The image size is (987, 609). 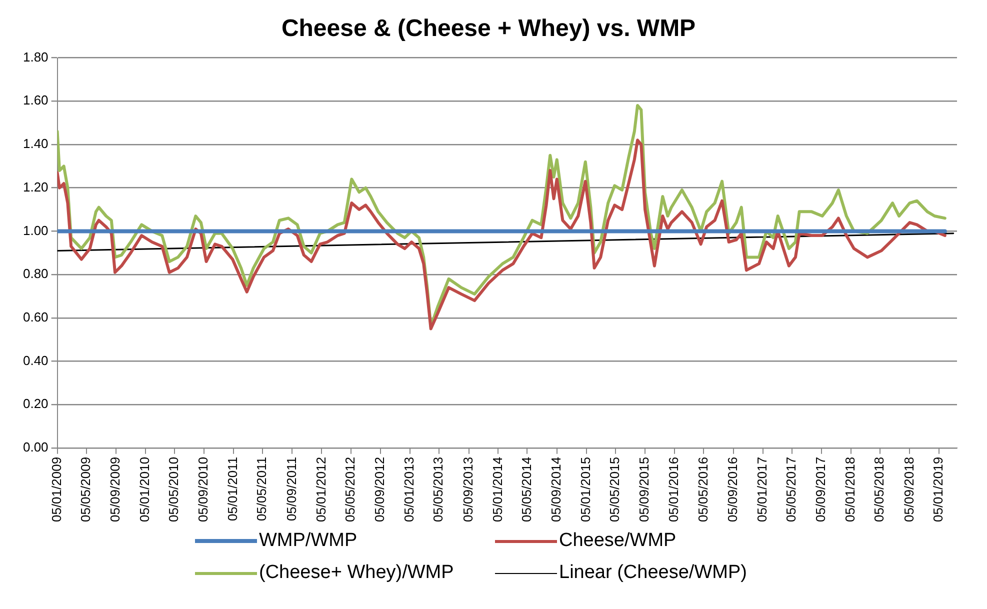 What do you see at coordinates (820, 489) in the screenshot?
I see `x-tick-label: 05/09/2017` at bounding box center [820, 489].